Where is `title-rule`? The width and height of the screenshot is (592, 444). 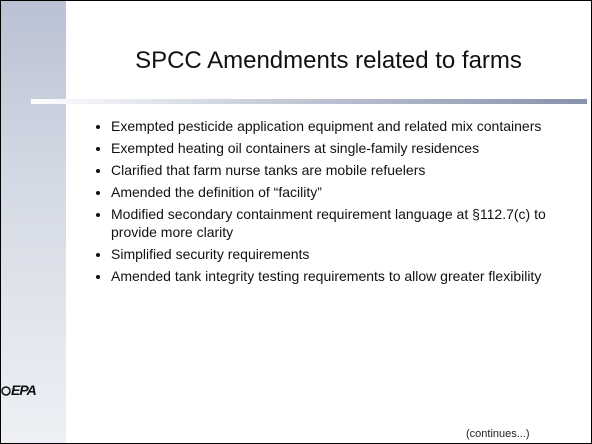 title-rule is located at coordinates (309, 101).